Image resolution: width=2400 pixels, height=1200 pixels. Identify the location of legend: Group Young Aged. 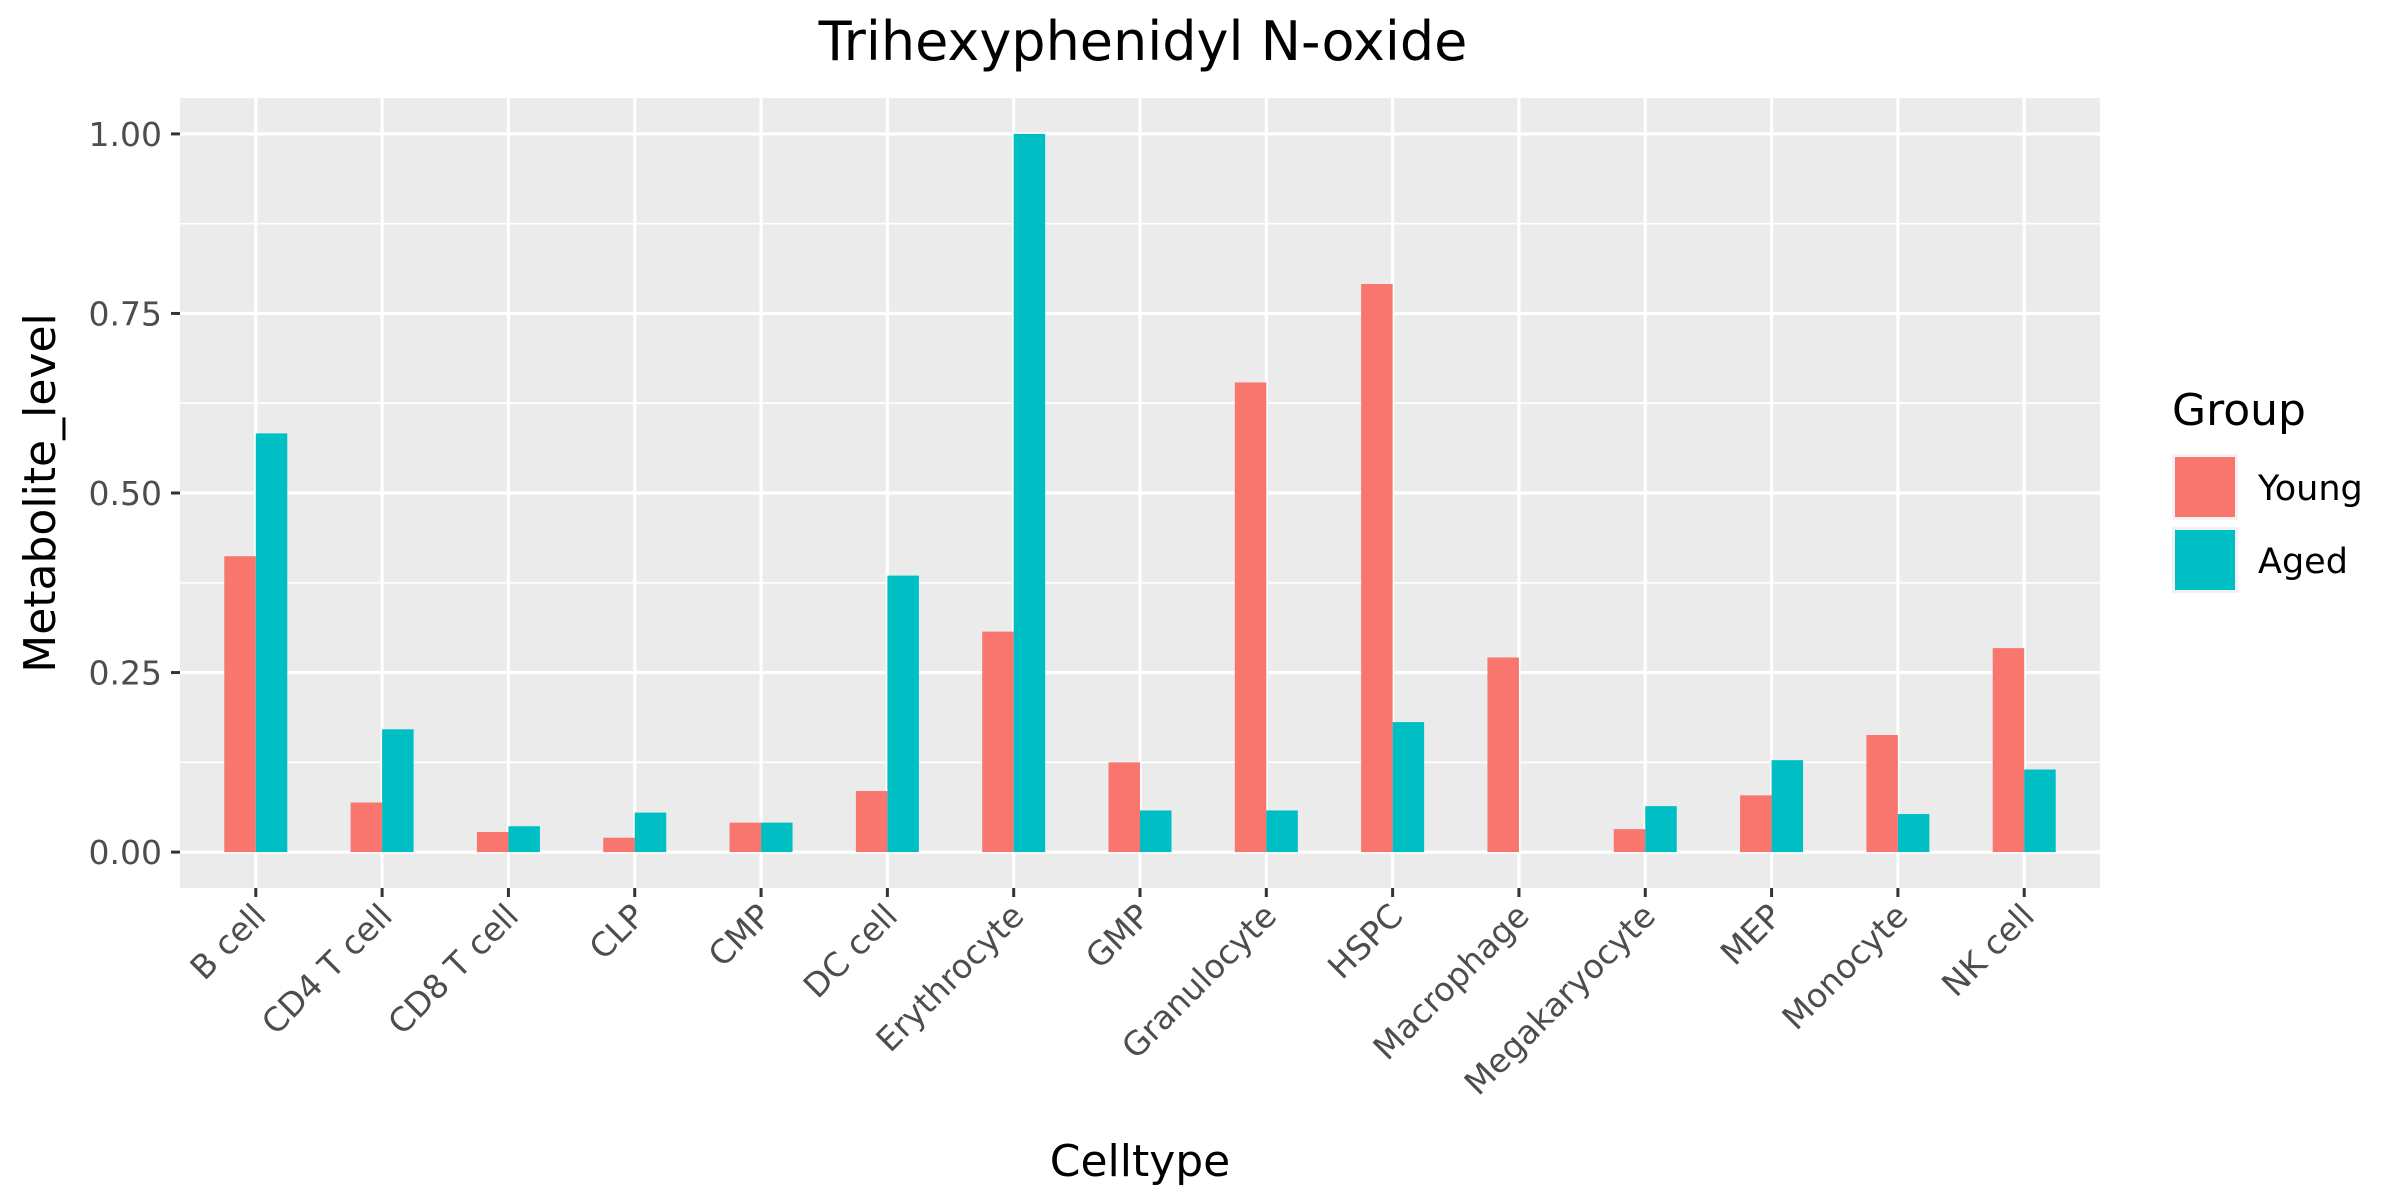
(2267, 489).